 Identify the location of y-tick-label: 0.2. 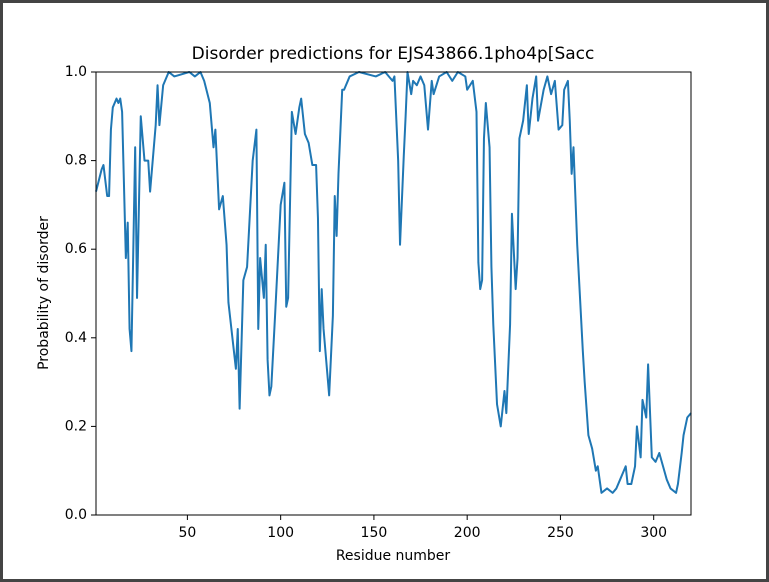
(76, 426).